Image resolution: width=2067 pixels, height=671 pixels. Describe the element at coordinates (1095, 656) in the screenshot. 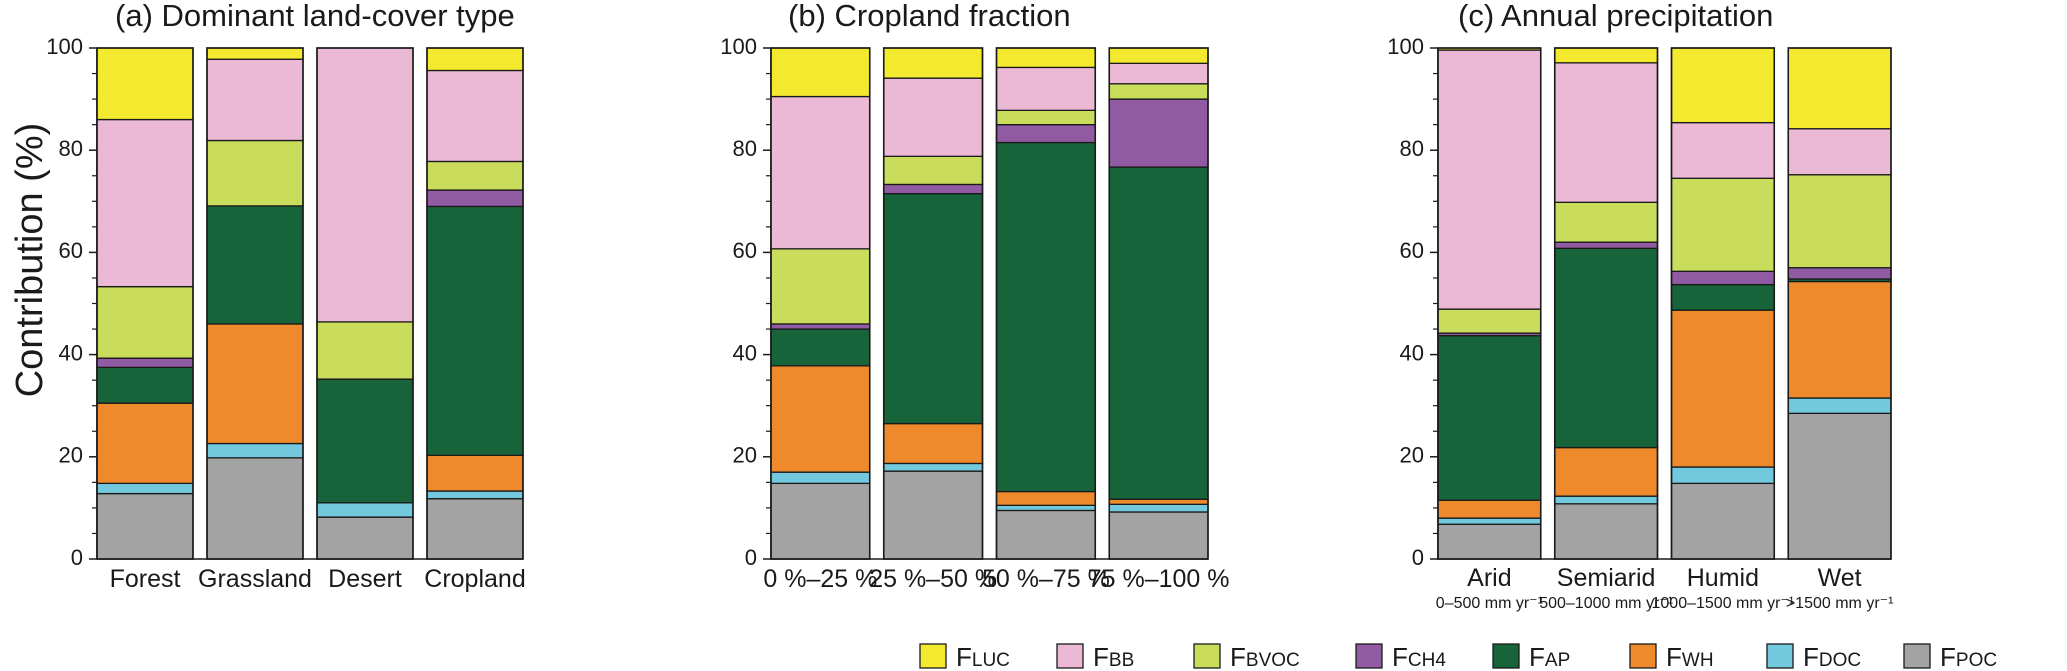

I see `legend-item-fbb: FBB` at that location.